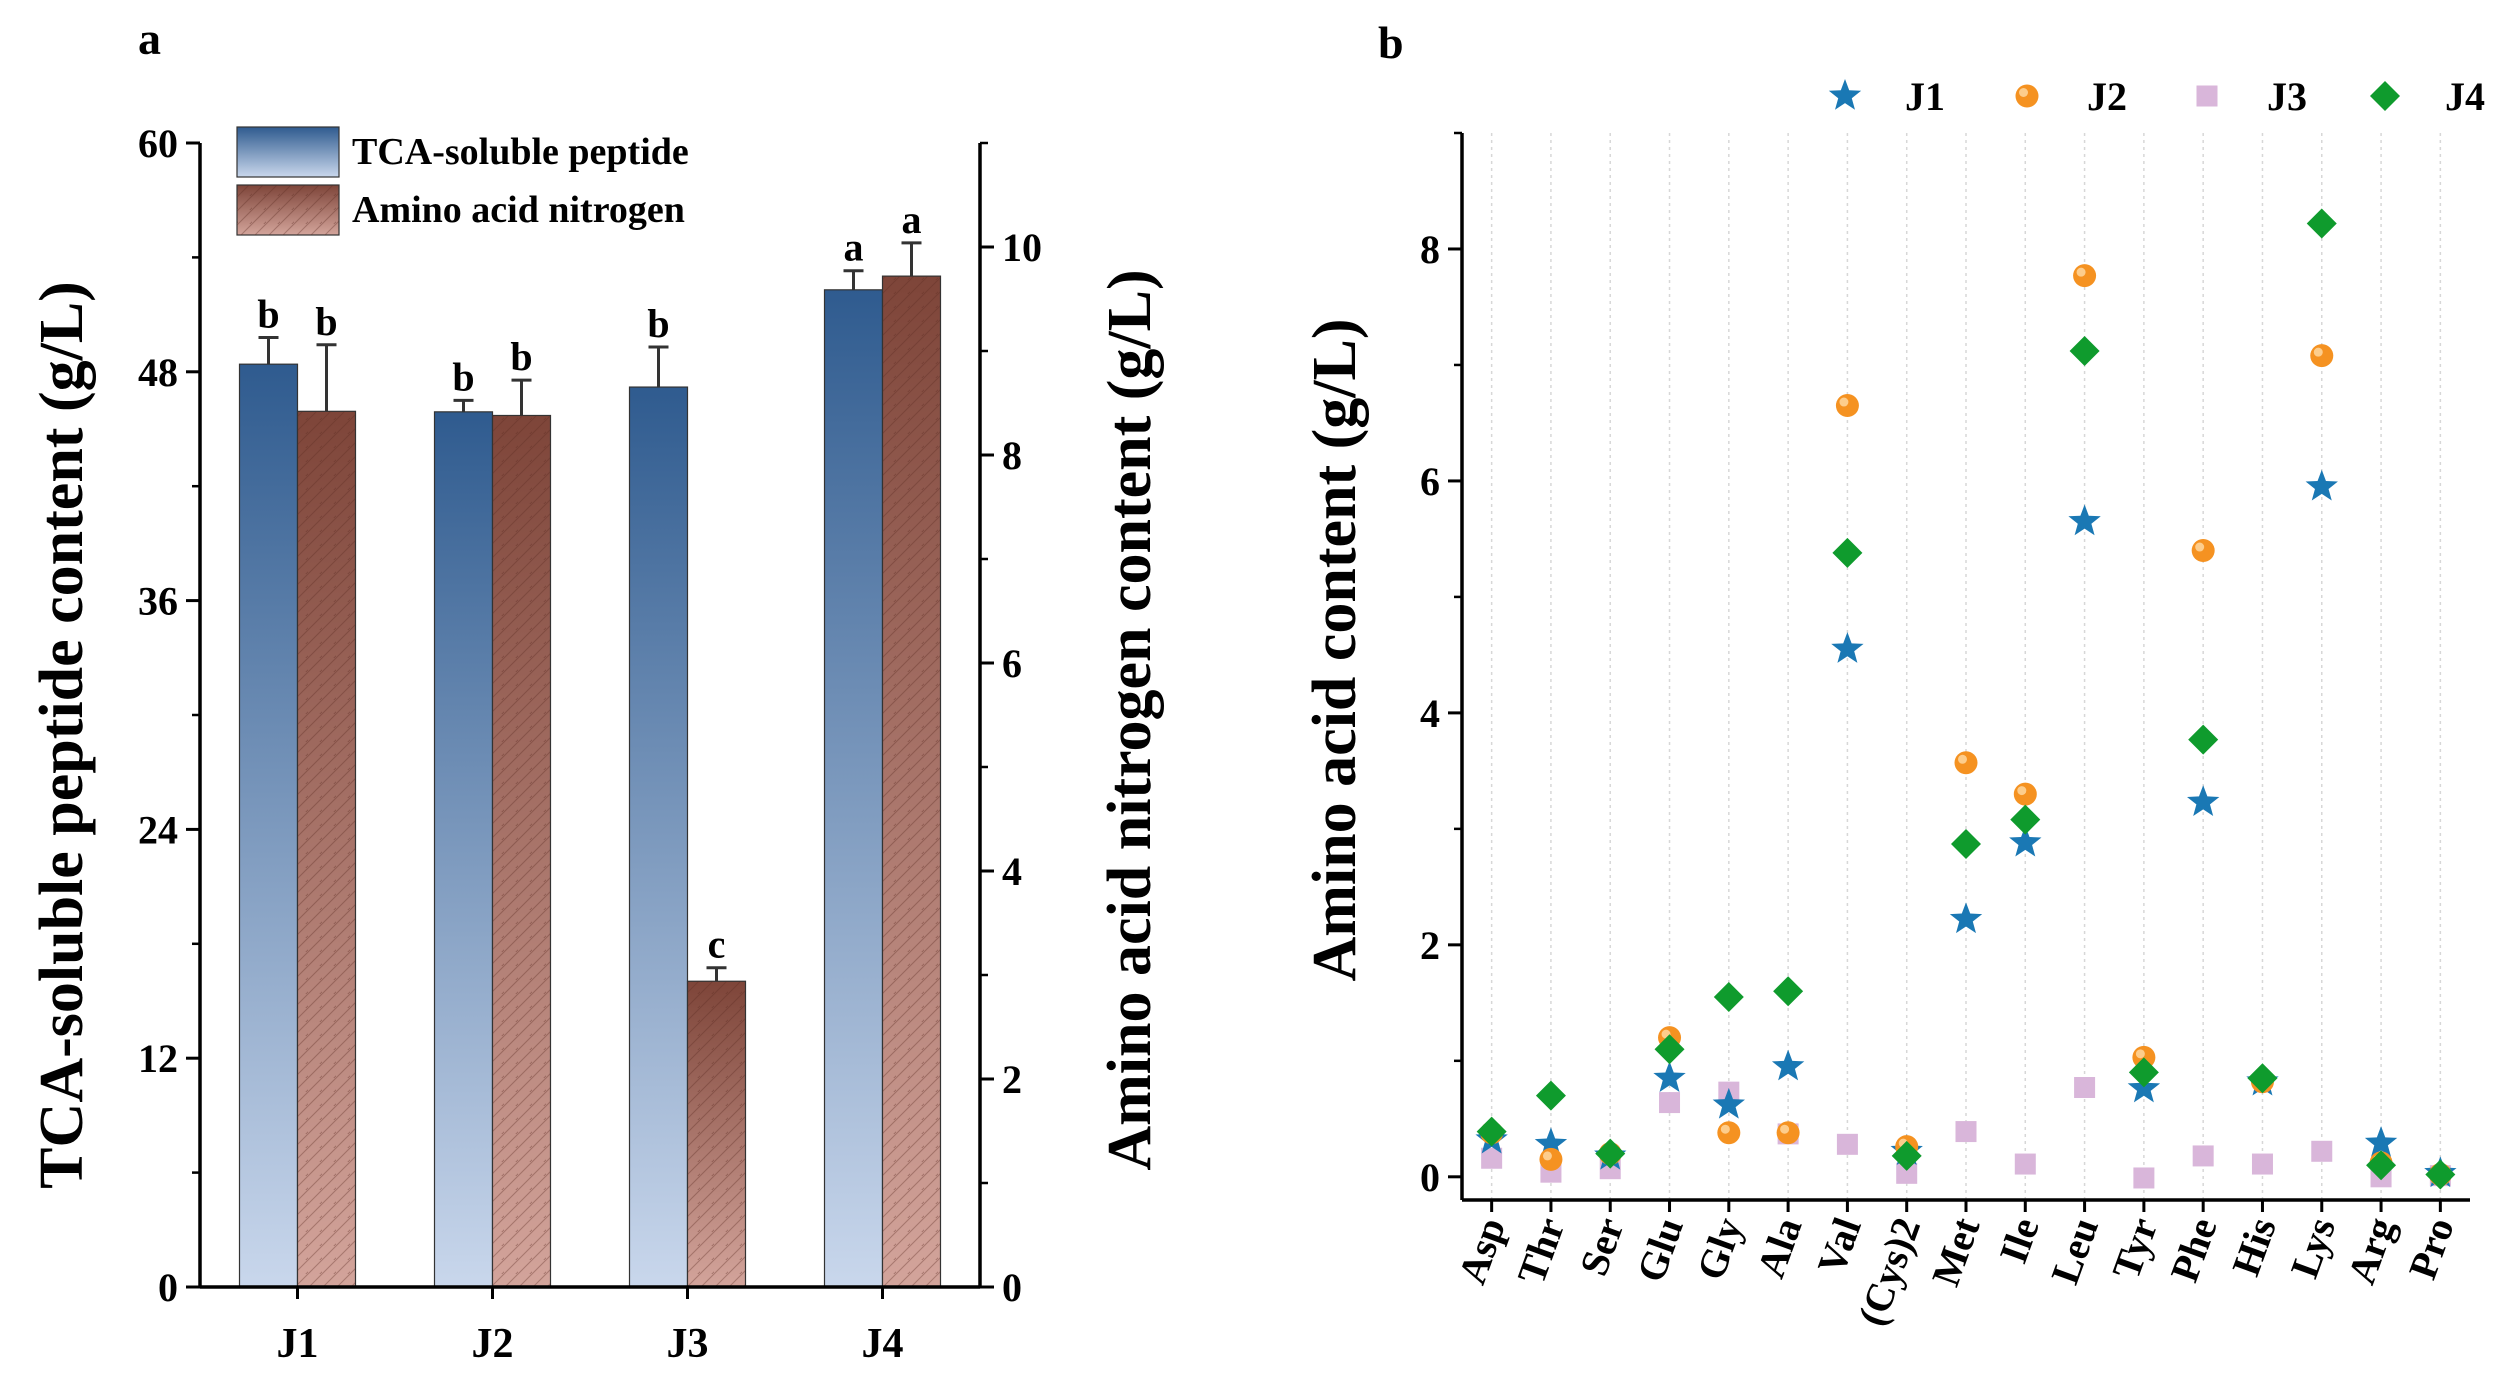 The width and height of the screenshot is (2510, 1387). Describe the element at coordinates (2203, 551) in the screenshot. I see `point-j2-phe` at that location.